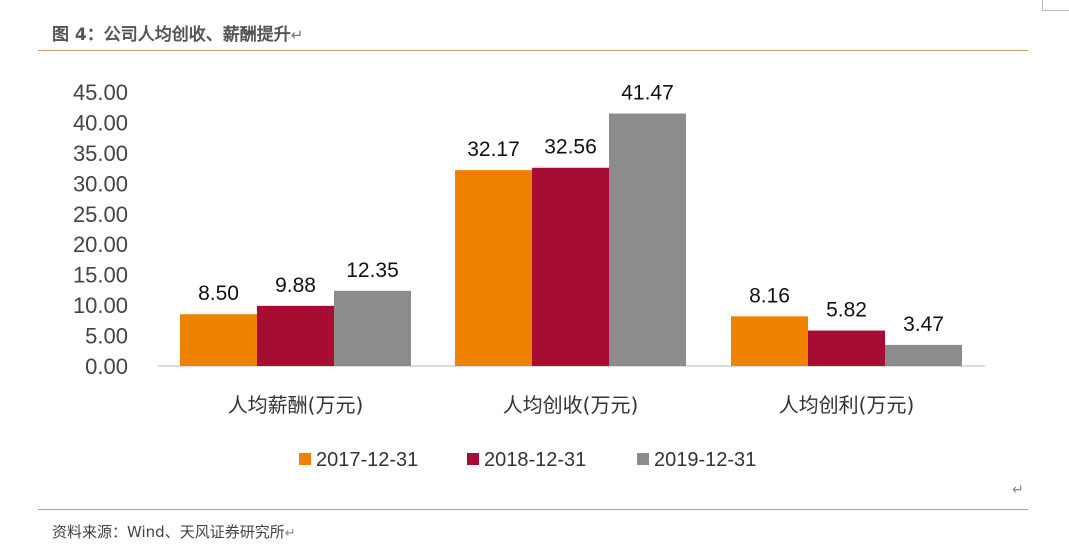 Image resolution: width=1069 pixels, height=551 pixels. Describe the element at coordinates (100, 153) in the screenshot. I see `y-tick-label: 35.00` at that location.